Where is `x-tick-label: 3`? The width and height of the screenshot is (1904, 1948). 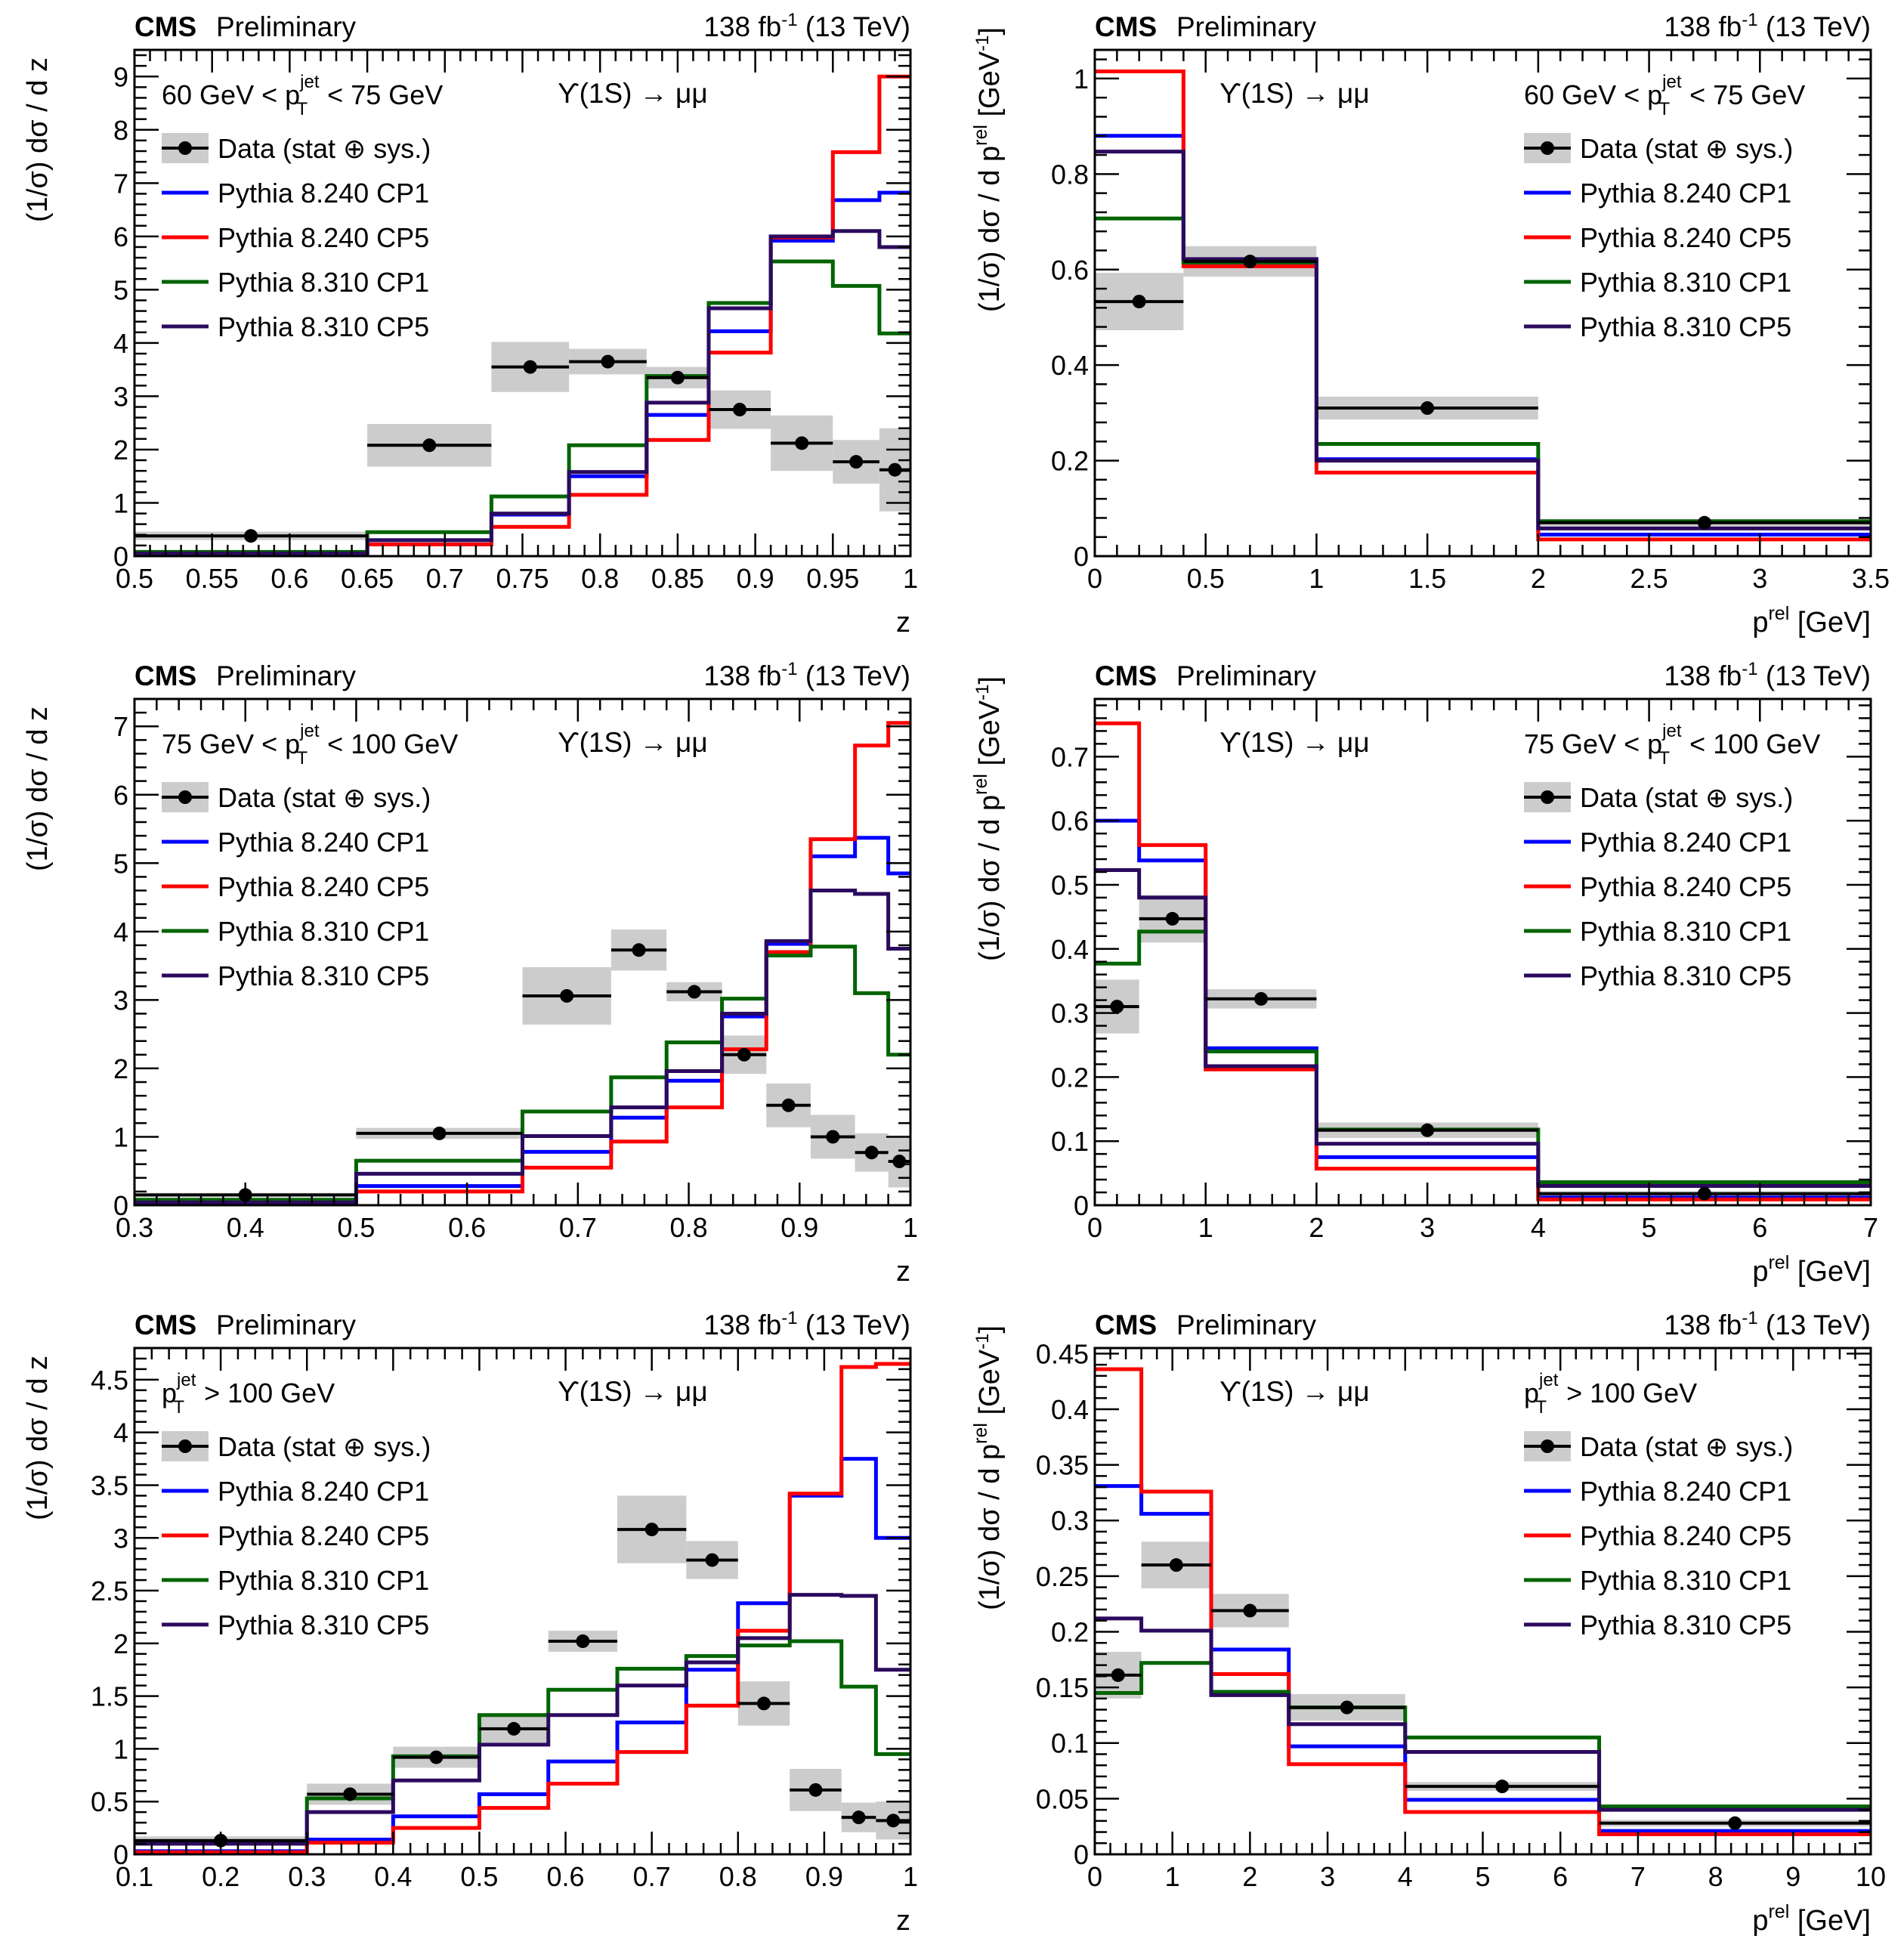 x-tick-label: 3 is located at coordinates (1327, 1876).